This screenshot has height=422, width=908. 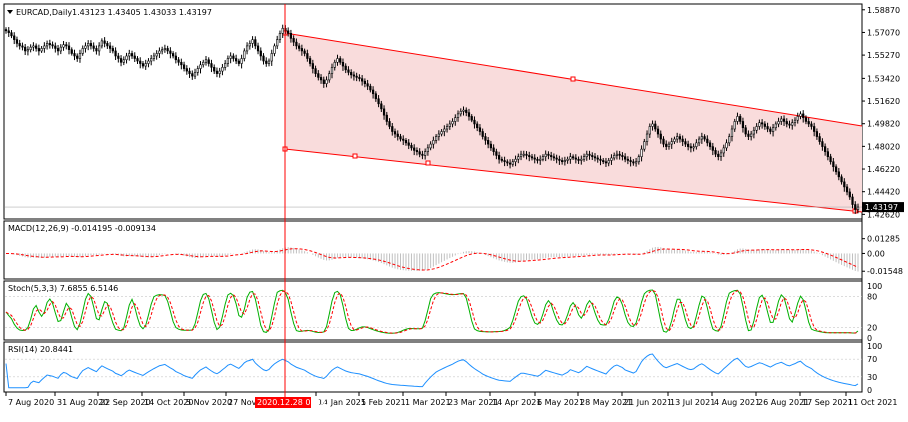 I want to click on time-tick-label: 11 Oct 2021, so click(x=872, y=402).